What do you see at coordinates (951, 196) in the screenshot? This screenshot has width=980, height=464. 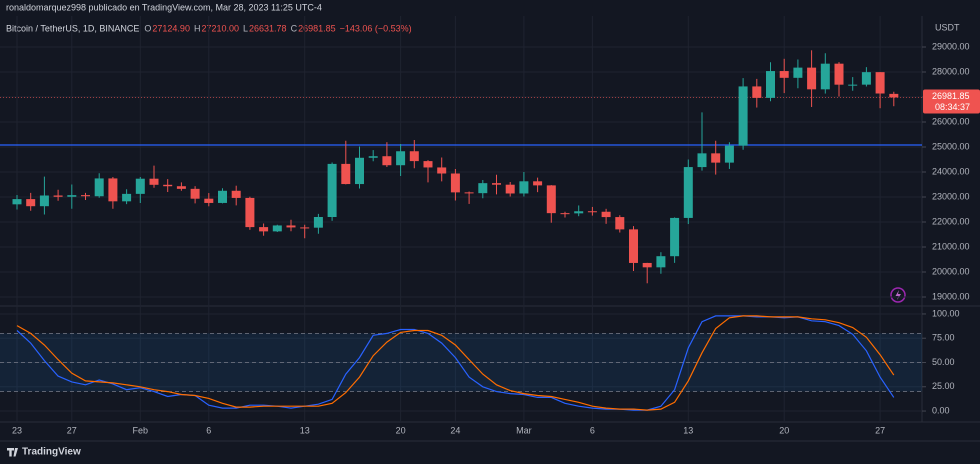 I see `y-tick-label: 23000.00` at bounding box center [951, 196].